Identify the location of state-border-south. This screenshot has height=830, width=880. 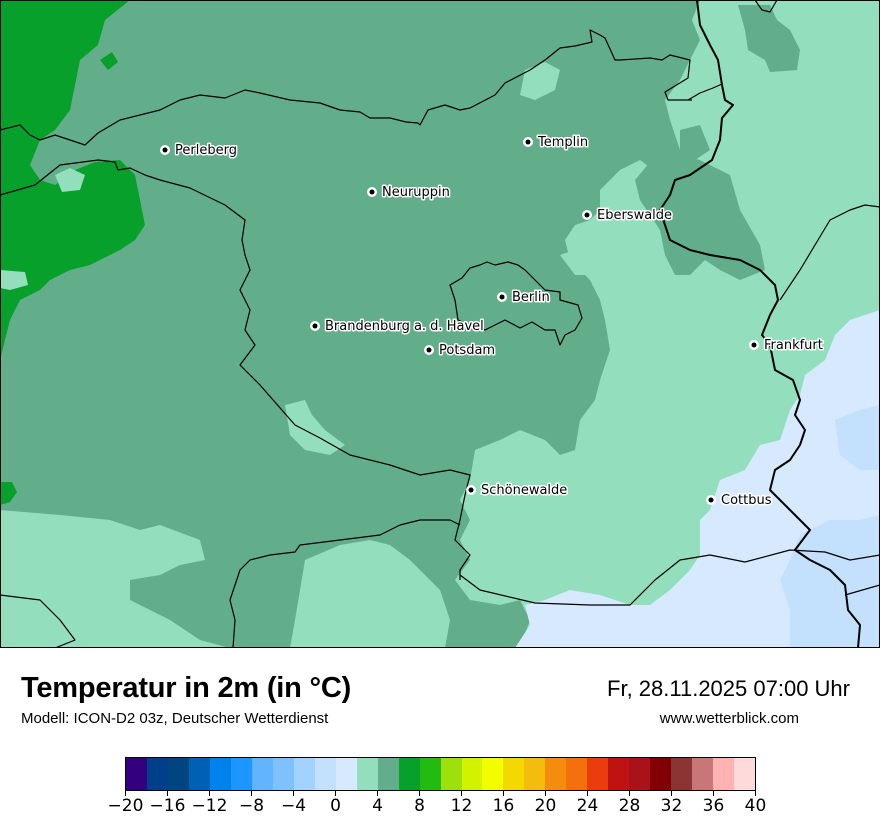
(38, 621).